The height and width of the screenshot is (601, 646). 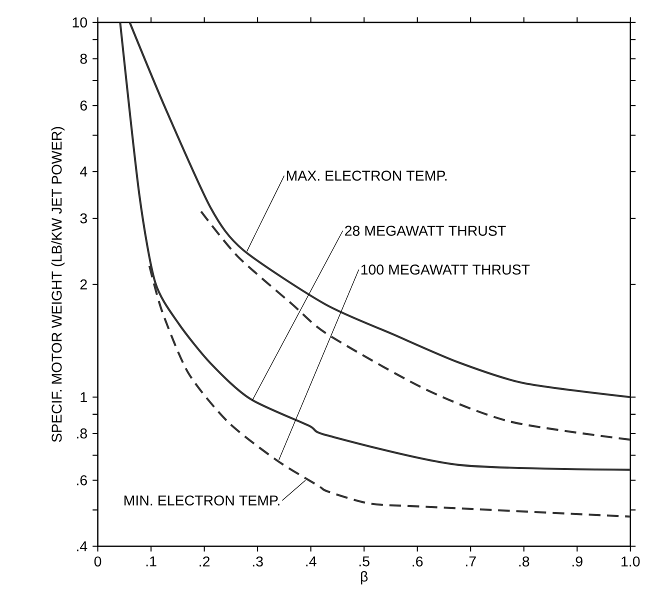 I want to click on y-tick-label: 8, so click(x=83, y=59).